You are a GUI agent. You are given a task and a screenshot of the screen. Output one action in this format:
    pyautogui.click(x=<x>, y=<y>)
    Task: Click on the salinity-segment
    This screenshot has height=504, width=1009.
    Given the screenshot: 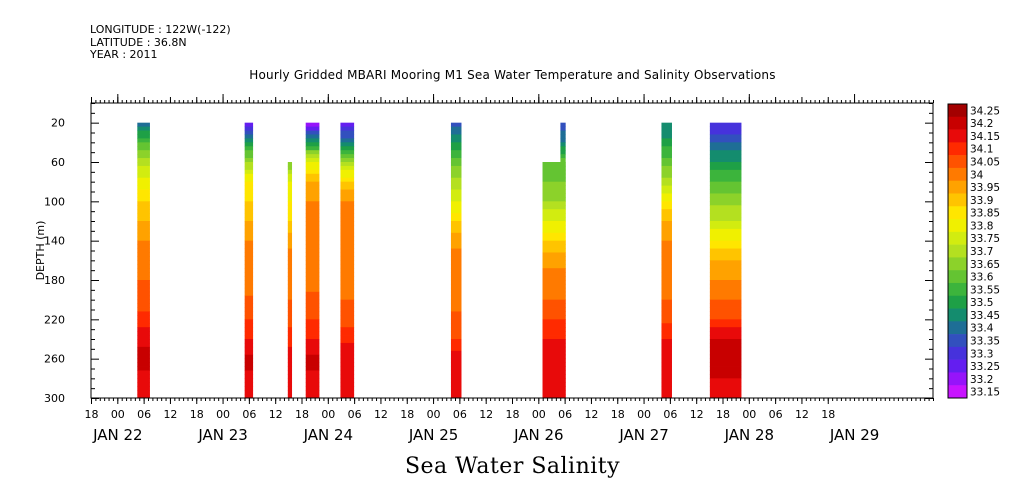 What is the action you would take?
    pyautogui.click(x=666, y=260)
    